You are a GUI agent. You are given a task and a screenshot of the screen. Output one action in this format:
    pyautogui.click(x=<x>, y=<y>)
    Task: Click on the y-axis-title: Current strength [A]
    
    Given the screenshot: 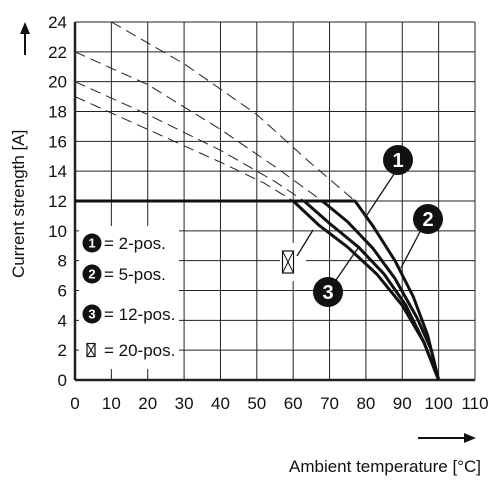 What is the action you would take?
    pyautogui.click(x=18, y=204)
    